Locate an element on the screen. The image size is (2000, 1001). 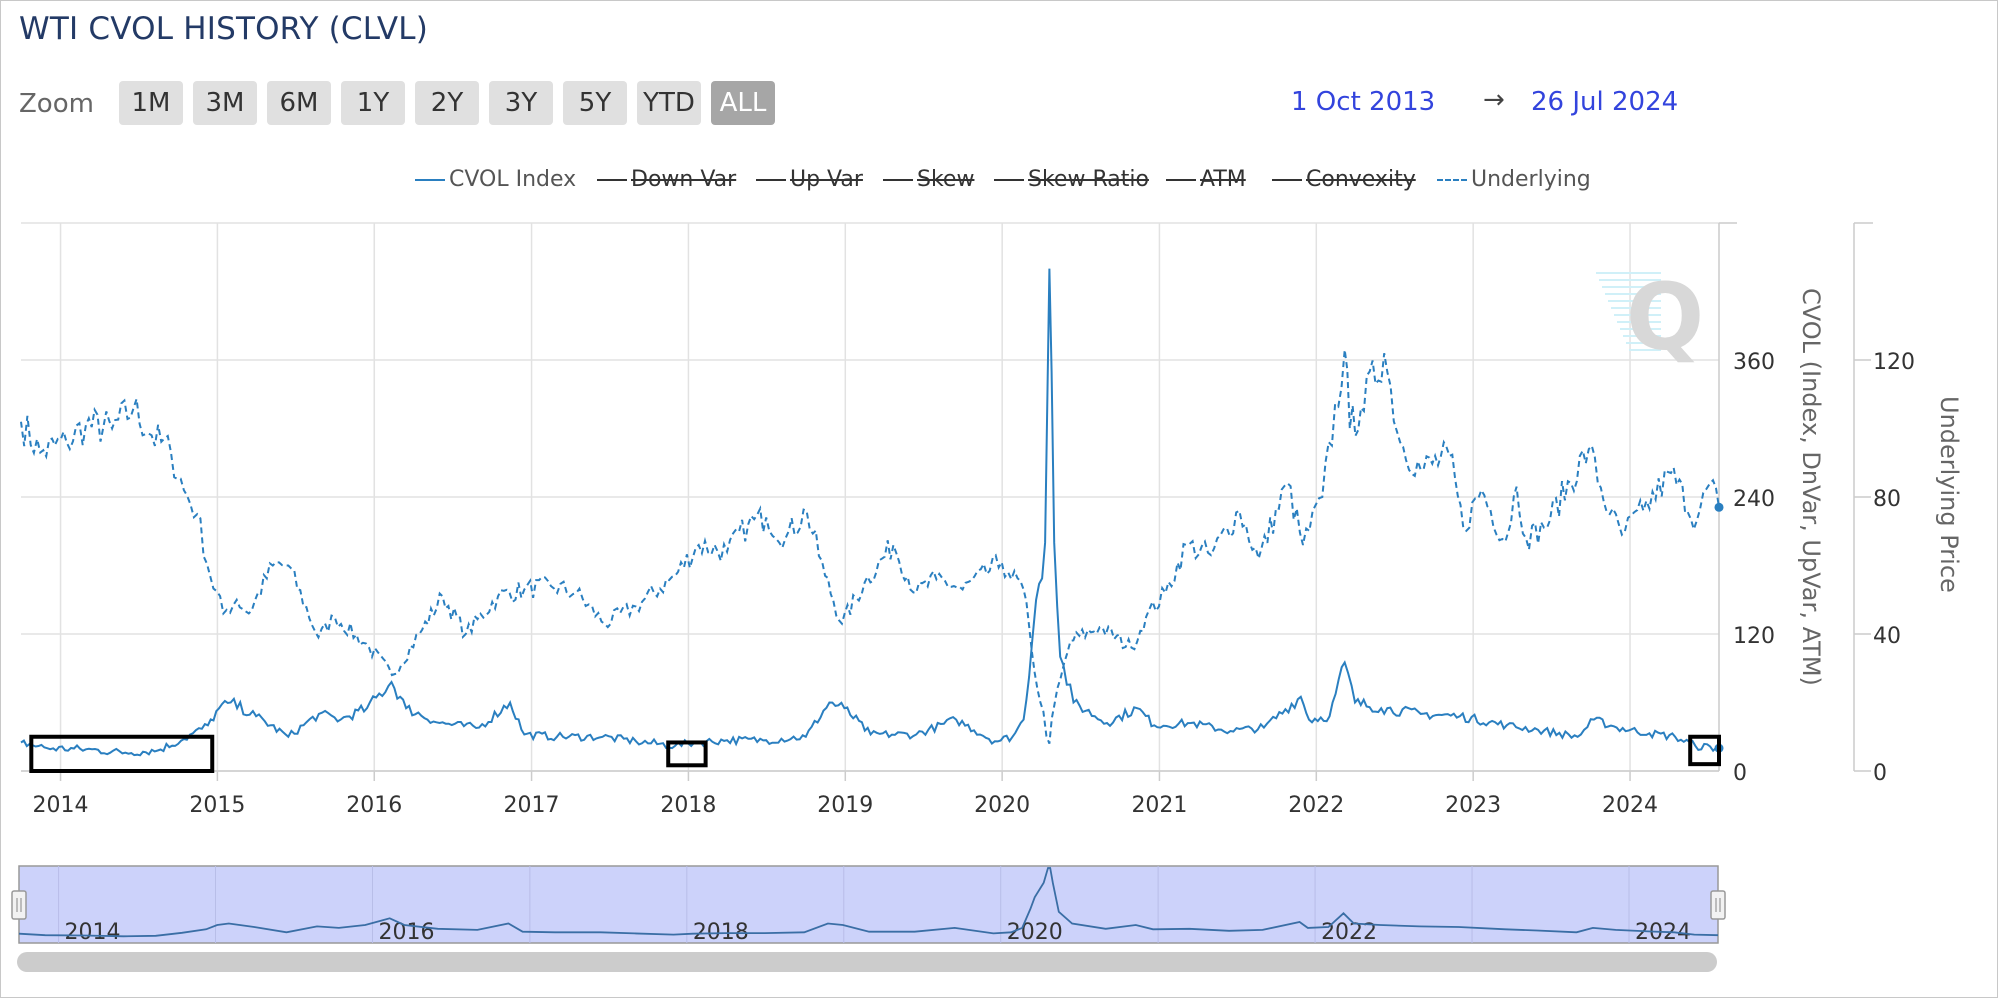
legend-label: Up Var is located at coordinates (826, 179).